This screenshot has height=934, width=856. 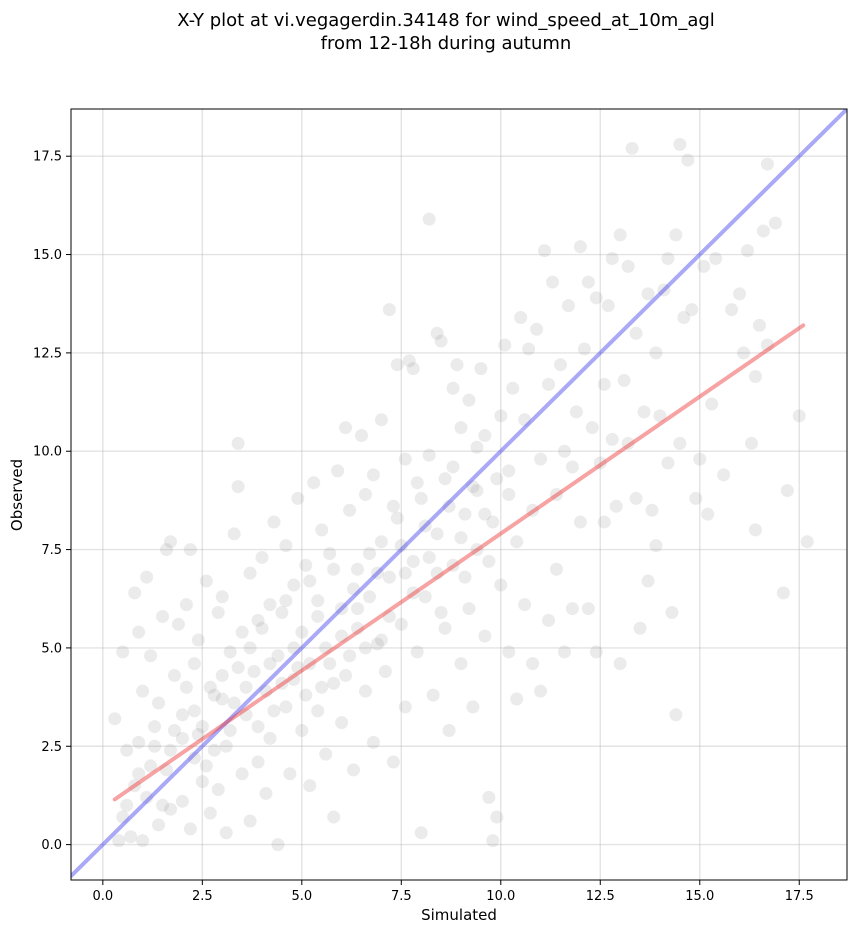 What do you see at coordinates (202, 896) in the screenshot?
I see `x-tick-label: 2.5` at bounding box center [202, 896].